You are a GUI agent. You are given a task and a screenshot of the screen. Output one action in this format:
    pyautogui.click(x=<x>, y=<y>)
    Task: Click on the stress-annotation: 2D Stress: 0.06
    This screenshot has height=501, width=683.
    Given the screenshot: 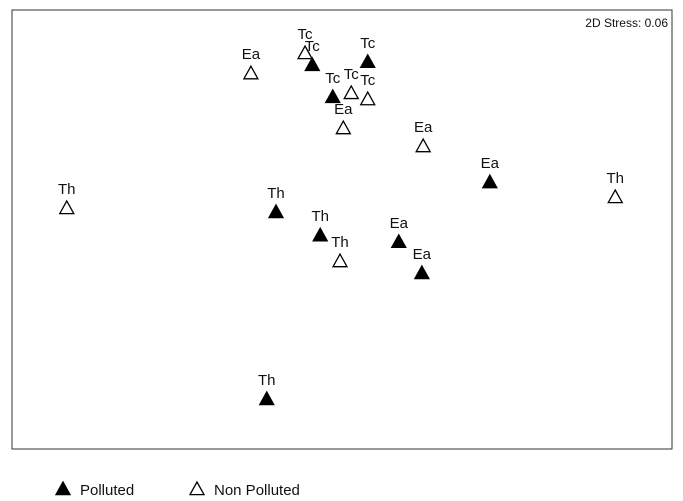 What is the action you would take?
    pyautogui.click(x=626, y=23)
    